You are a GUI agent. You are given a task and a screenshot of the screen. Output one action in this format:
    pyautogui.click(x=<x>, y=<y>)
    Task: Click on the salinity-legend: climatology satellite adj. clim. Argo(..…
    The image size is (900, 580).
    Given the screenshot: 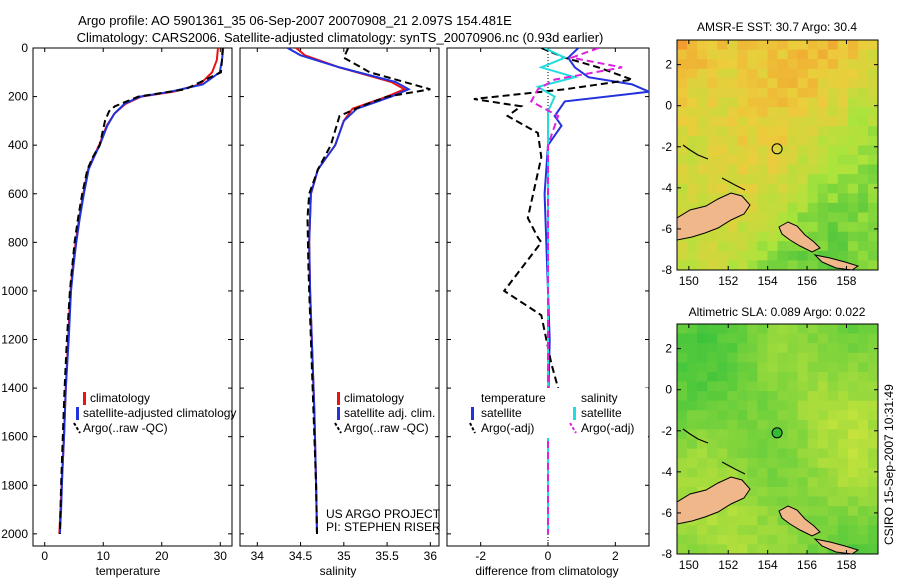 What is the action you would take?
    pyautogui.click(x=384, y=413)
    